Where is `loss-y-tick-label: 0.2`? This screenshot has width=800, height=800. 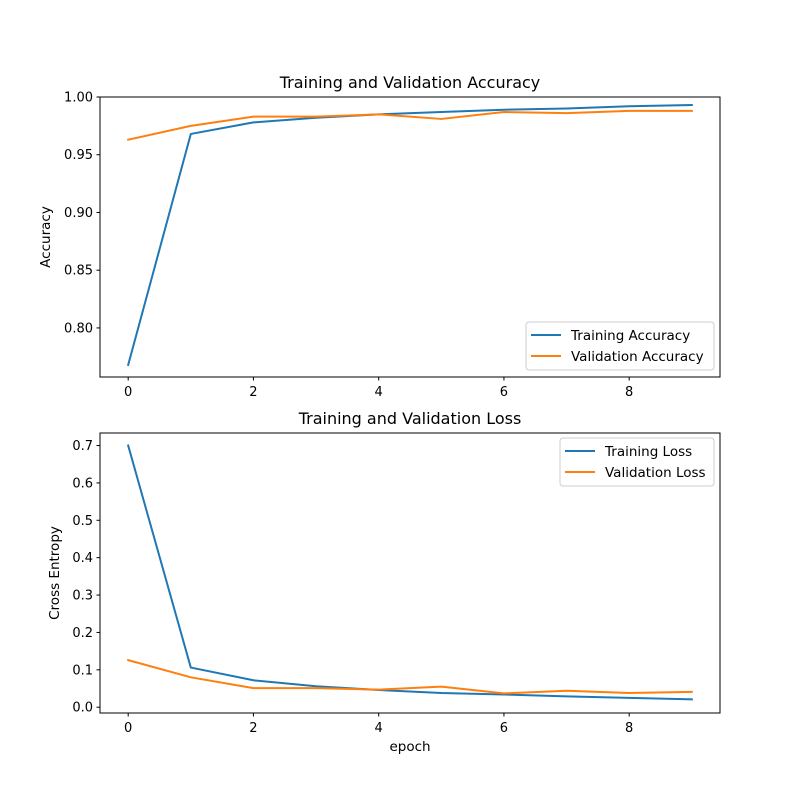
loss-y-tick-label: 0.2 is located at coordinates (82, 633).